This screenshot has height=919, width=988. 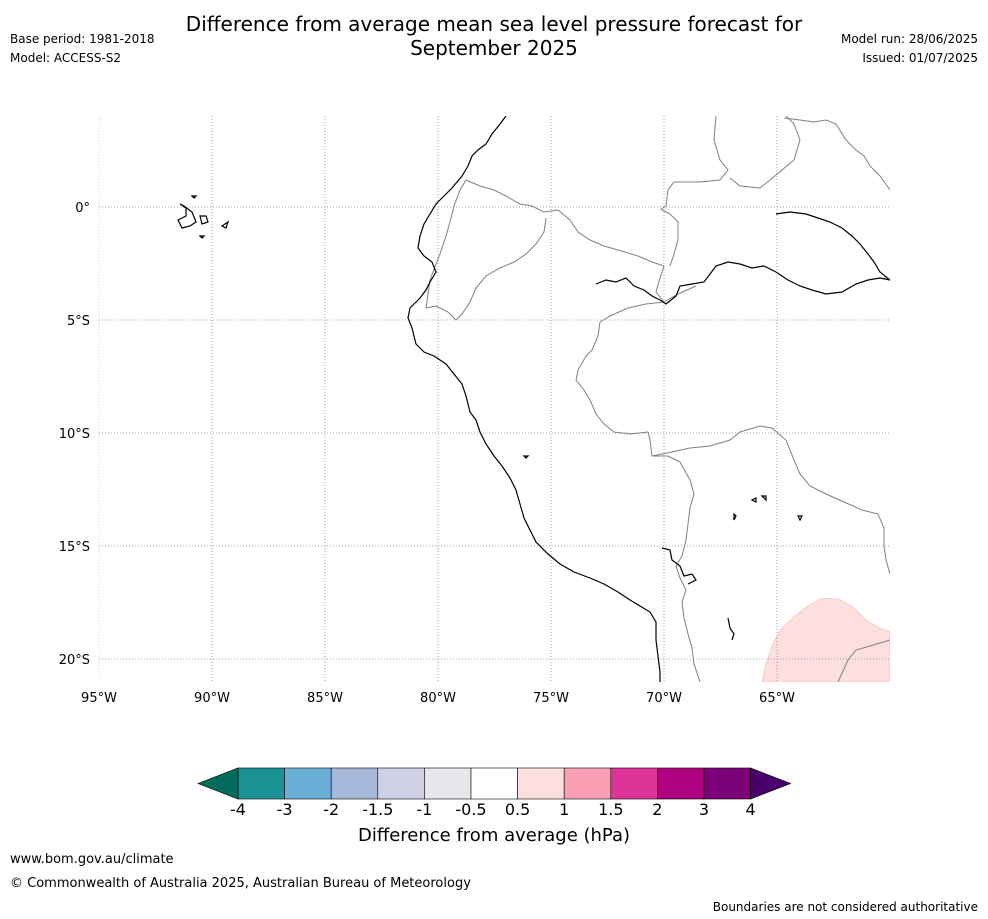 What do you see at coordinates (82, 208) in the screenshot?
I see `latitude-label: 0°` at bounding box center [82, 208].